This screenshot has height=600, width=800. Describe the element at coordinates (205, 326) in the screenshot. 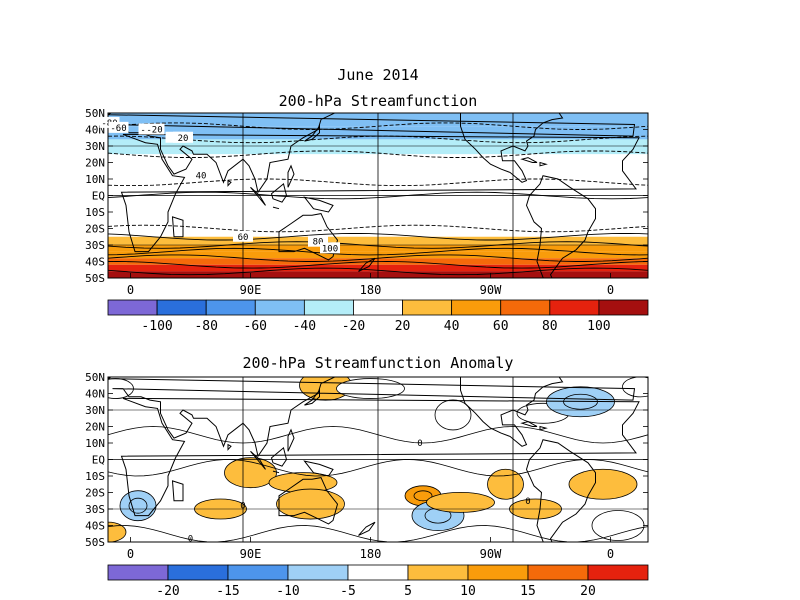

I see `colorbar-label: -80` at that location.